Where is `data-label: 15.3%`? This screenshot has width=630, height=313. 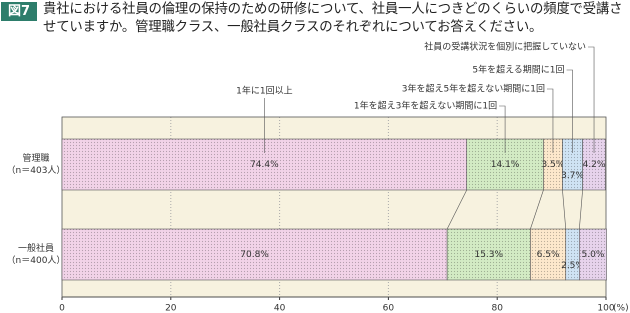 data-label: 15.3% is located at coordinates (488, 255).